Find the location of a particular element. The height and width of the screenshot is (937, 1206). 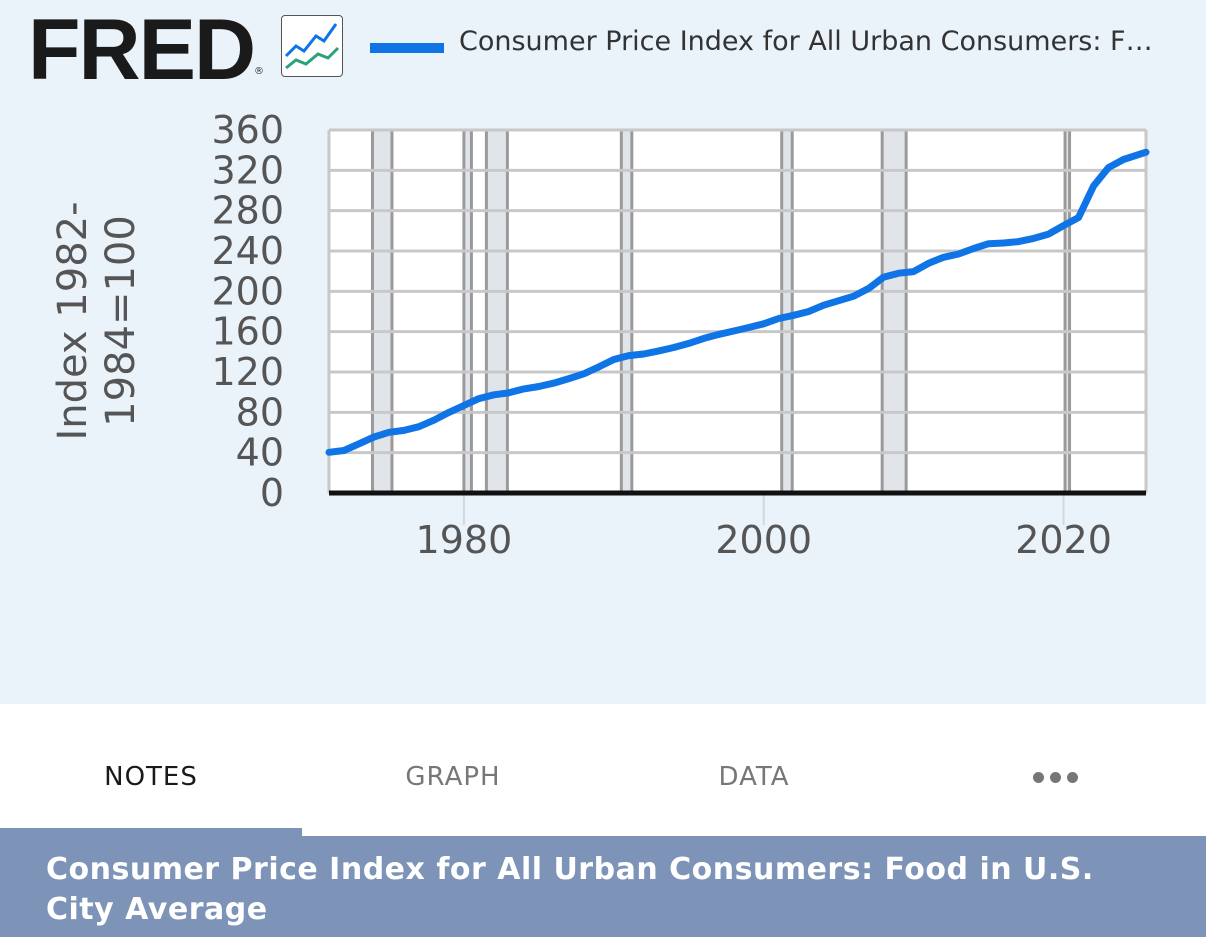

y-tick-label: 160 is located at coordinates (247, 332).